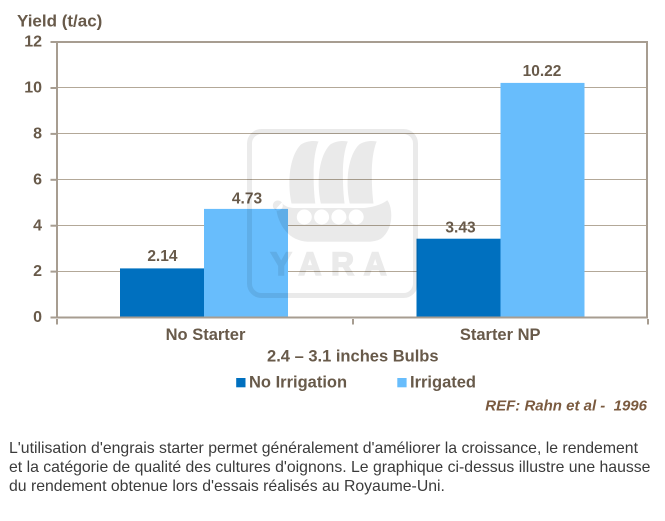  What do you see at coordinates (353, 356) in the screenshot?
I see `svg-text: 2.4 – 3.1 inches Bulbs` at bounding box center [353, 356].